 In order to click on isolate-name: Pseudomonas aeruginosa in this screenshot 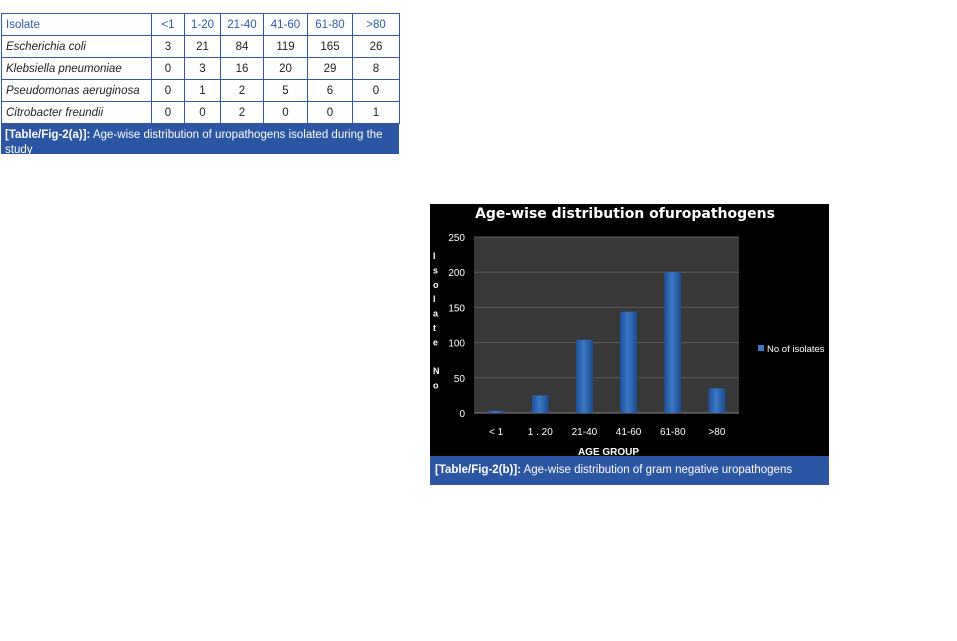, I will do `click(76, 90)`.